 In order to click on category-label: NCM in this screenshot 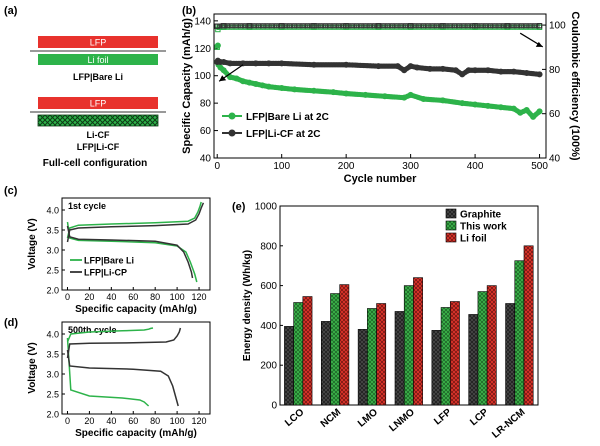, I will do `click(331, 418)`.